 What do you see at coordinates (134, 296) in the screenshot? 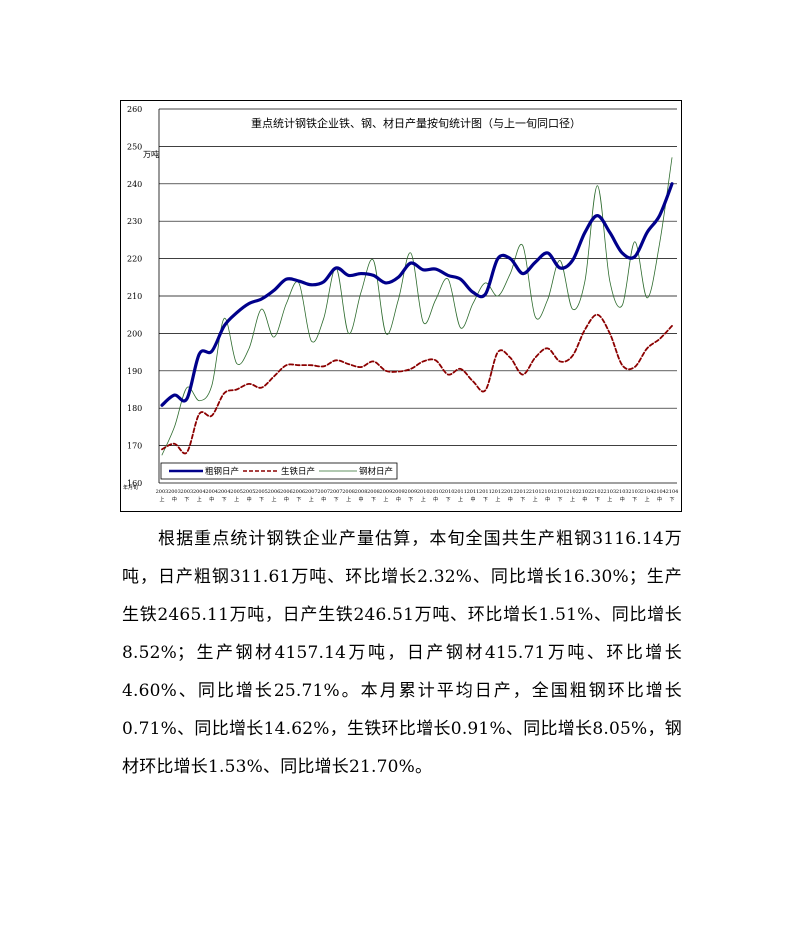
I see `y-tick-label: 210` at bounding box center [134, 296].